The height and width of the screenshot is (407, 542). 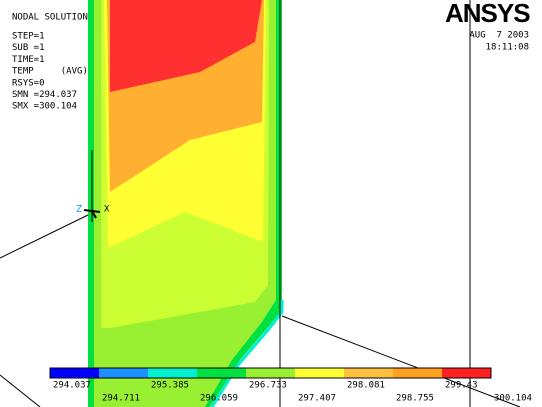 I want to click on legend-level: 296.733, so click(x=268, y=386).